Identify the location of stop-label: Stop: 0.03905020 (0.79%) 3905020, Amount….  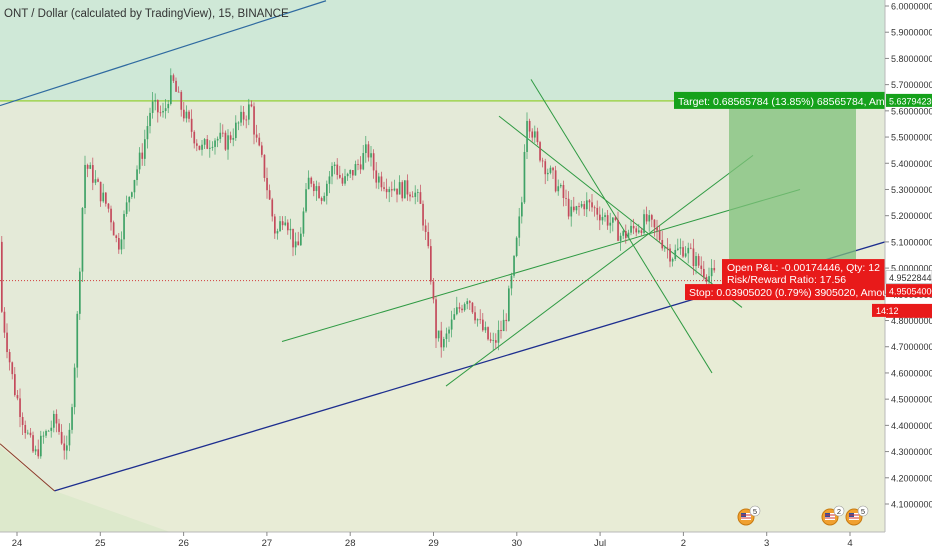
(797, 292).